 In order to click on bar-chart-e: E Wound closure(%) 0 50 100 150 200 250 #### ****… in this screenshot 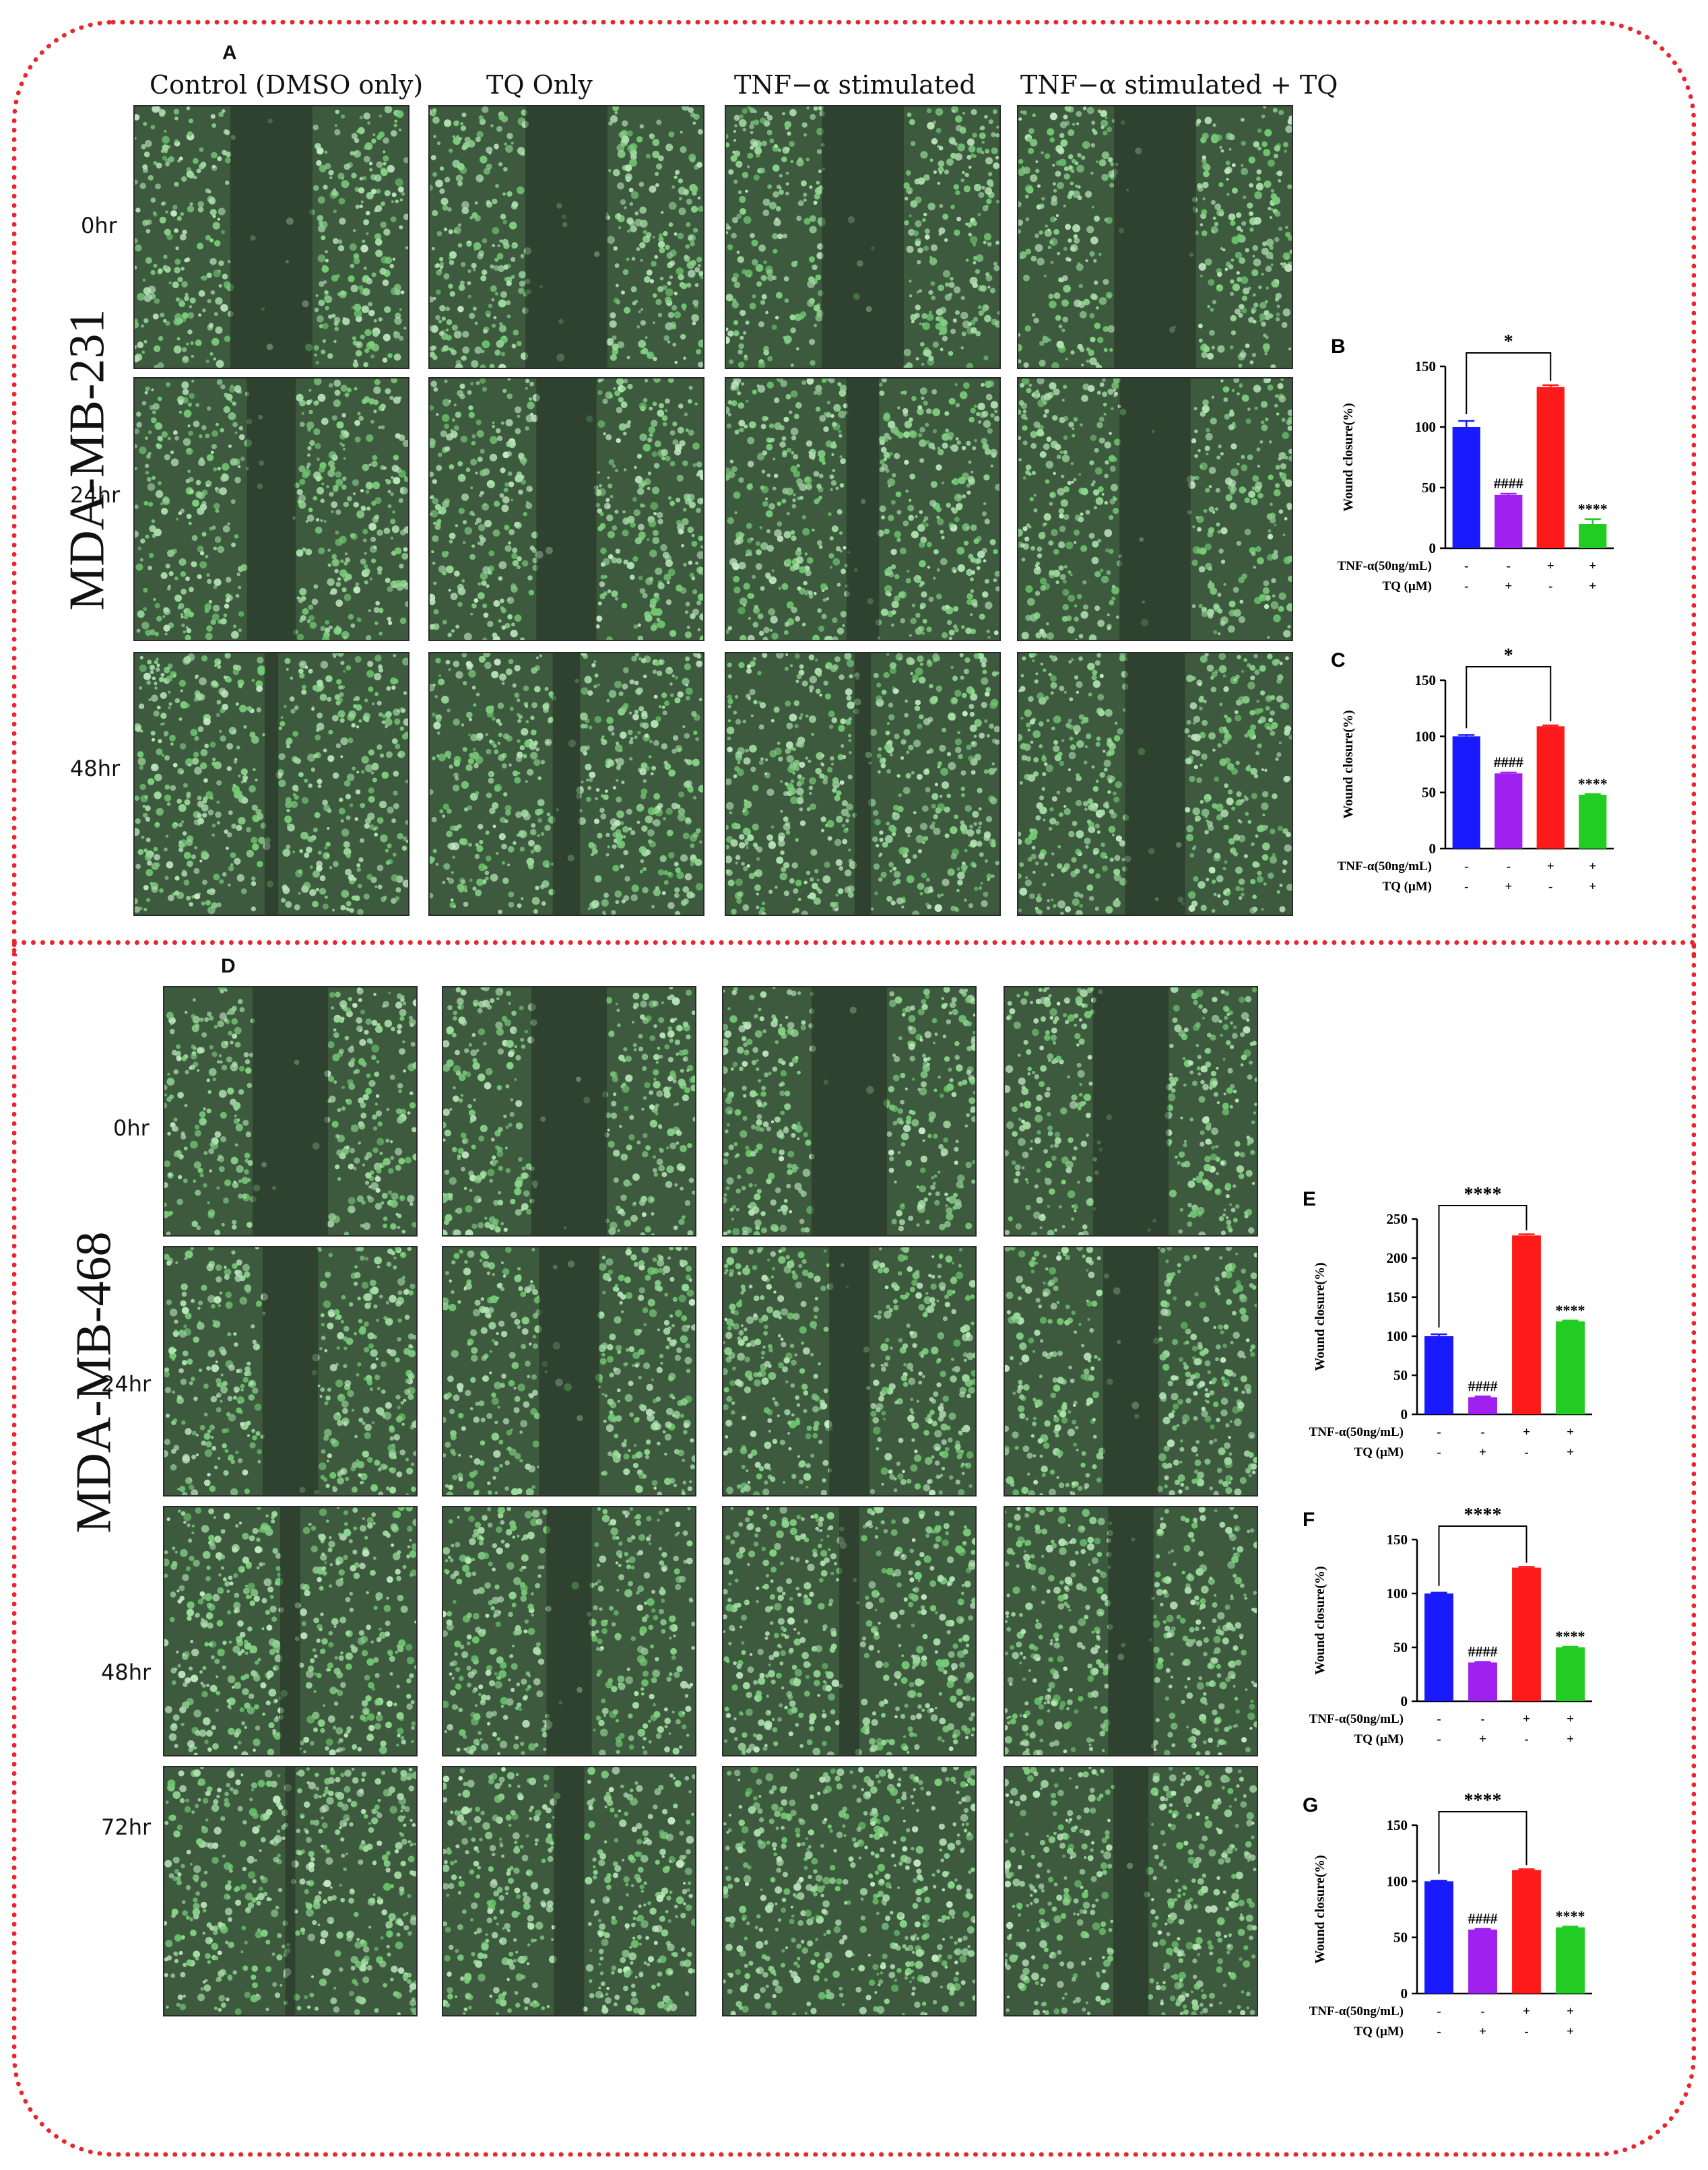, I will do `click(1447, 1340)`.